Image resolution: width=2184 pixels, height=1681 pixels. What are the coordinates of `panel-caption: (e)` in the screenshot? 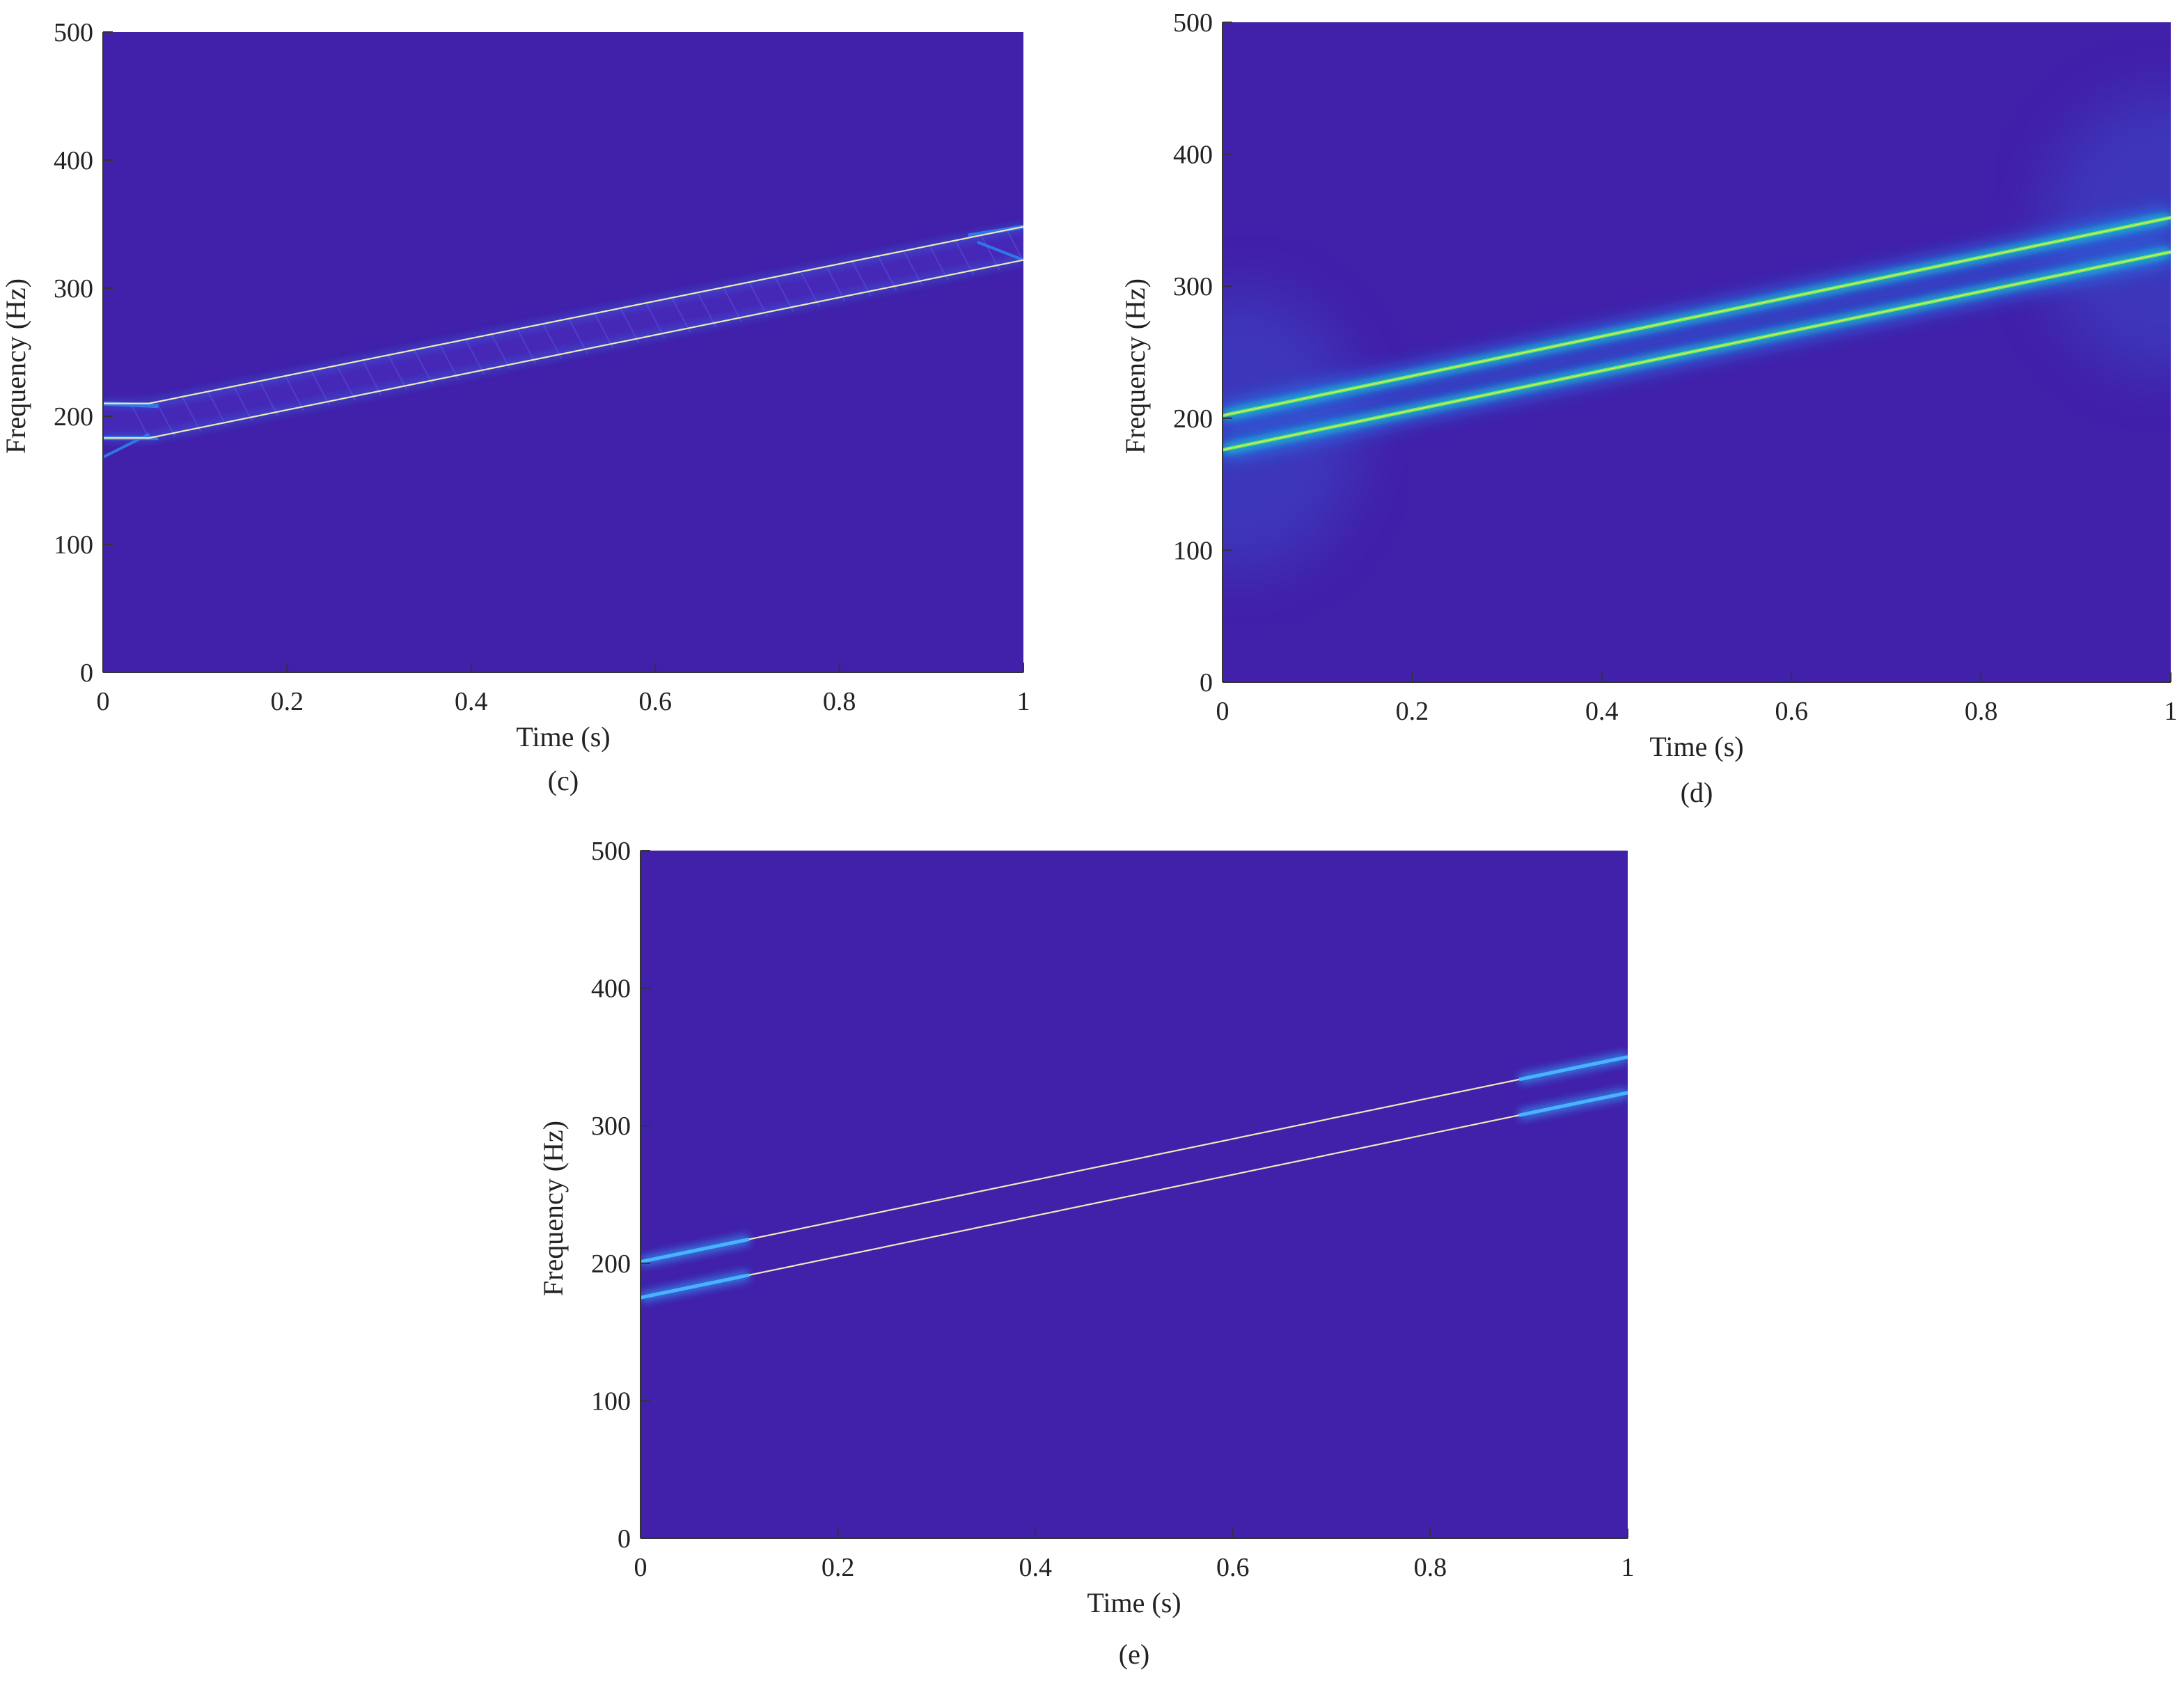 It's located at (1134, 1654).